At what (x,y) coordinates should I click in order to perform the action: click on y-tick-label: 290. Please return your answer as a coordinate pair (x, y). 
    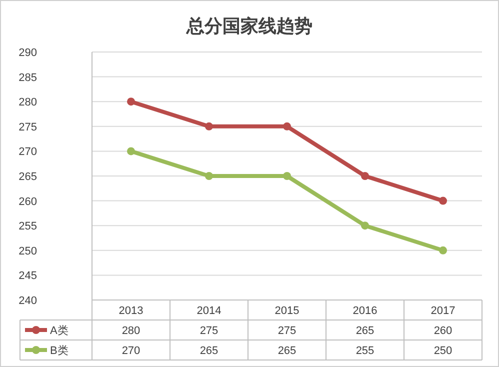
    Looking at the image, I should click on (27, 53).